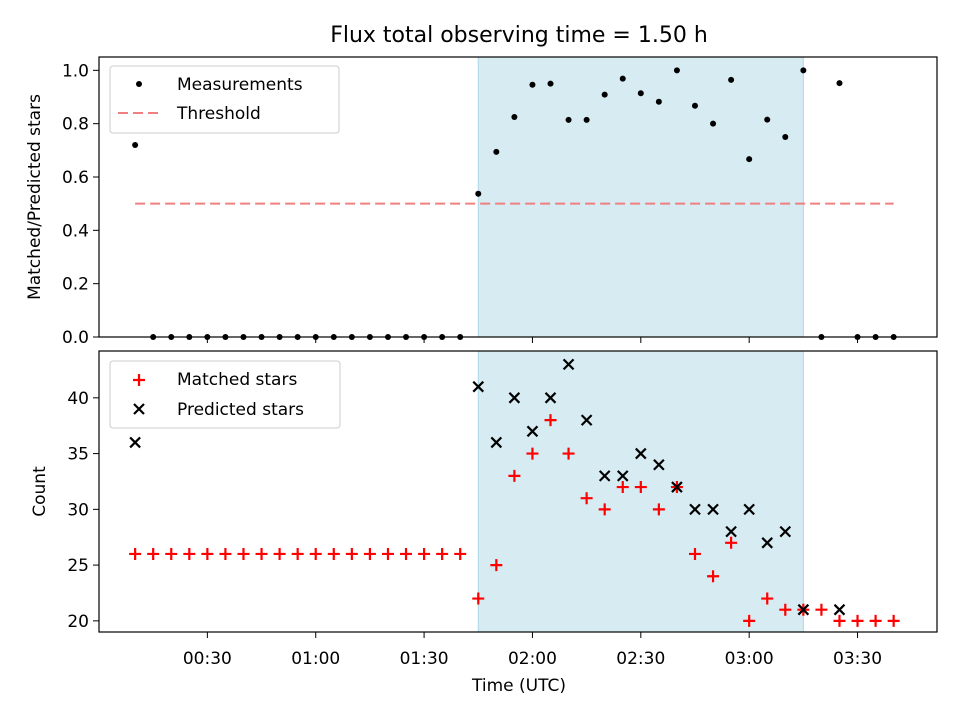 The width and height of the screenshot is (960, 720). I want to click on legend-matched-marker, so click(139, 380).